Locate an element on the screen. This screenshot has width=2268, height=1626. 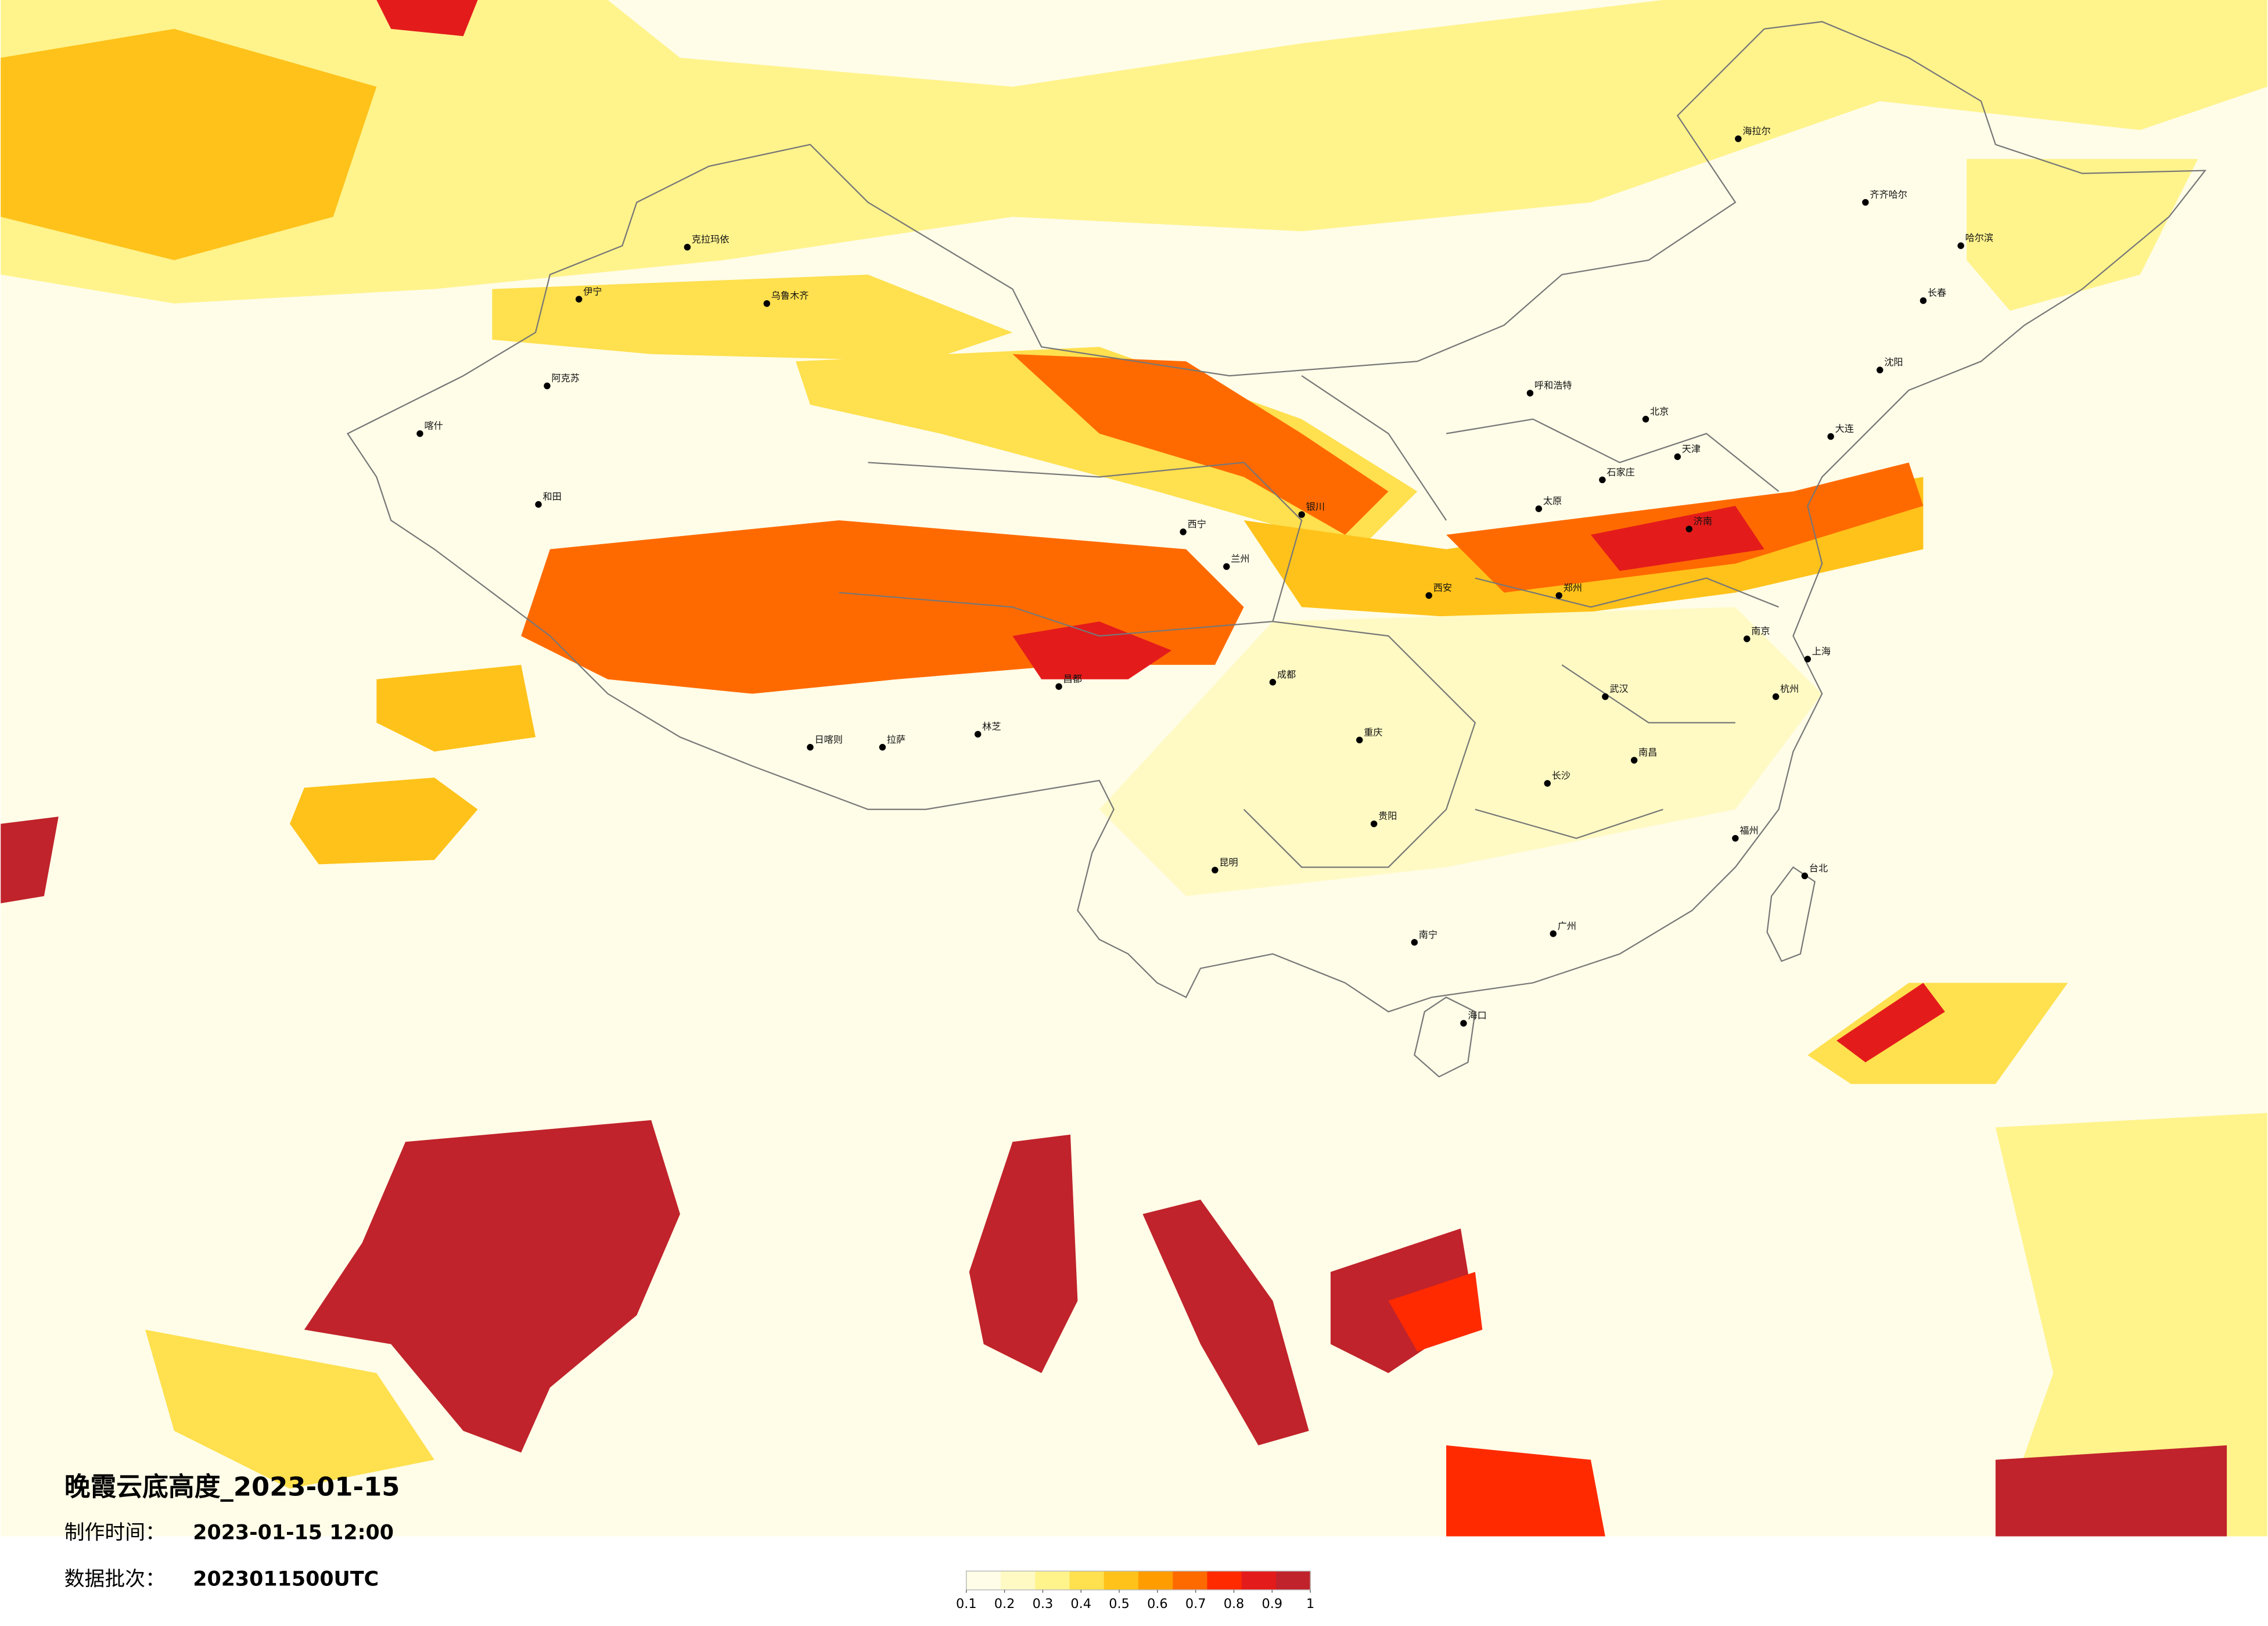
city-label: 武汉 is located at coordinates (1619, 689).